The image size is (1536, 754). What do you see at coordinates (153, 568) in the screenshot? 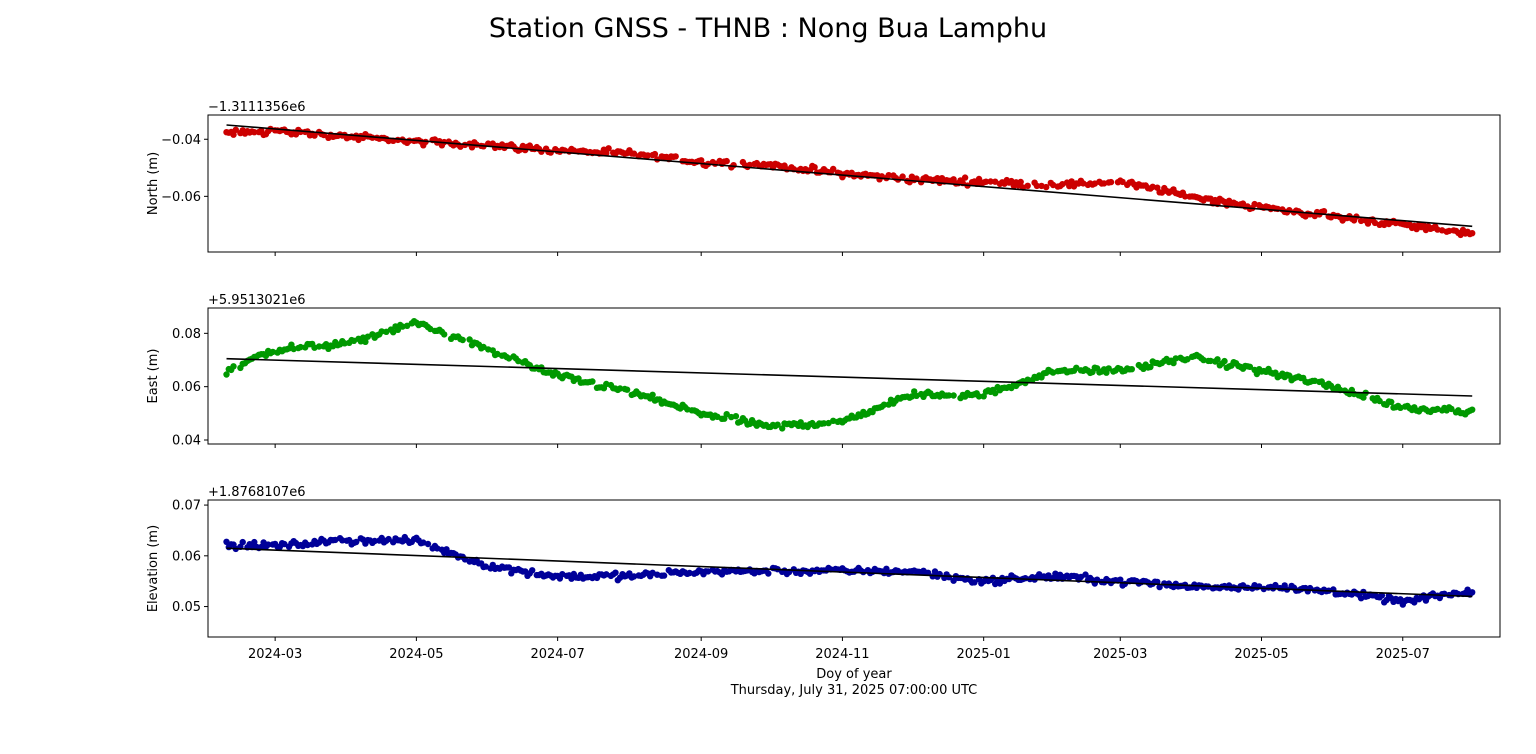
I see `y-axis-label: Elevation (m)` at bounding box center [153, 568].